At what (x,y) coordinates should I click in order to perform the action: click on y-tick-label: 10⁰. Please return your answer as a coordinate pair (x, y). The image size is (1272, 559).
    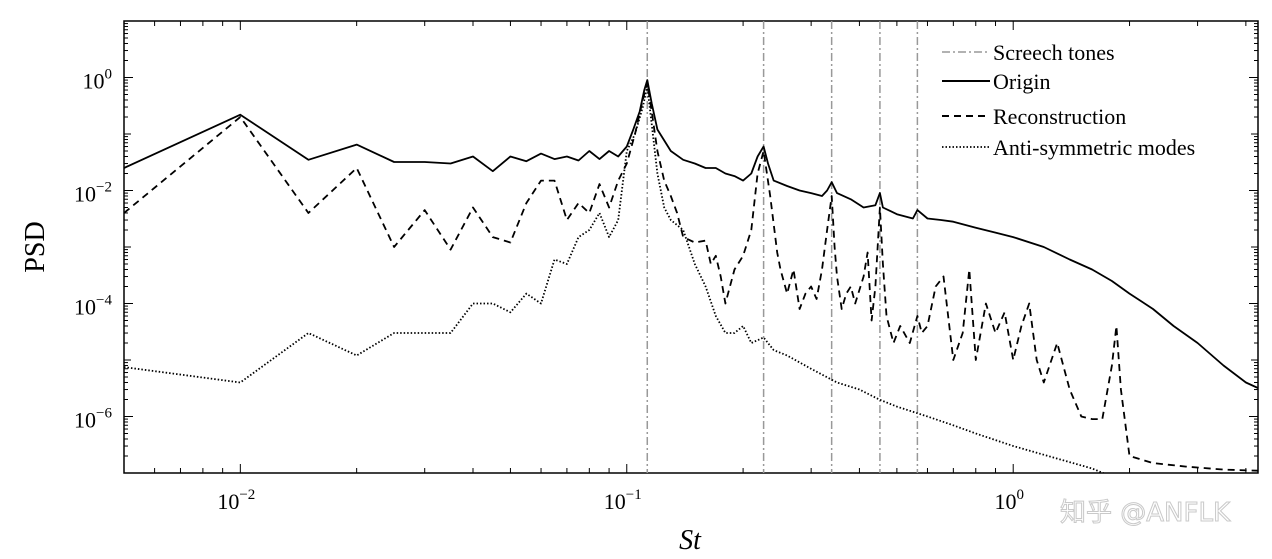
    Looking at the image, I should click on (98, 80).